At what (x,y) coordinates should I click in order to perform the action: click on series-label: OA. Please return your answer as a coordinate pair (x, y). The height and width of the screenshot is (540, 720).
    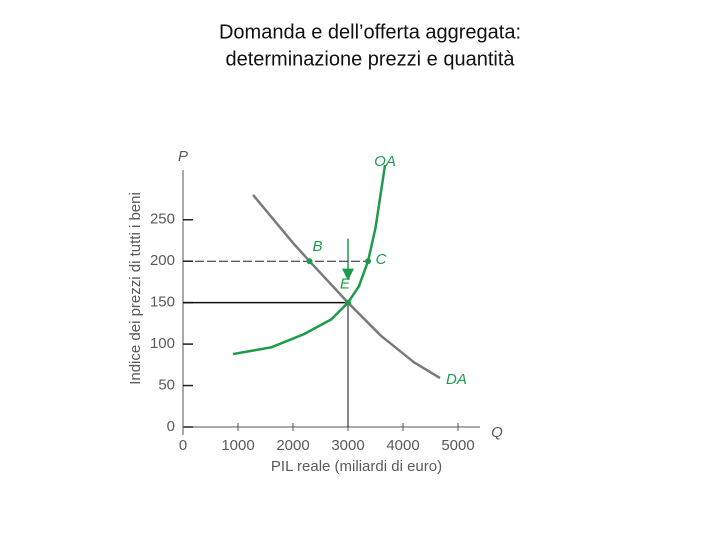
    Looking at the image, I should click on (385, 161).